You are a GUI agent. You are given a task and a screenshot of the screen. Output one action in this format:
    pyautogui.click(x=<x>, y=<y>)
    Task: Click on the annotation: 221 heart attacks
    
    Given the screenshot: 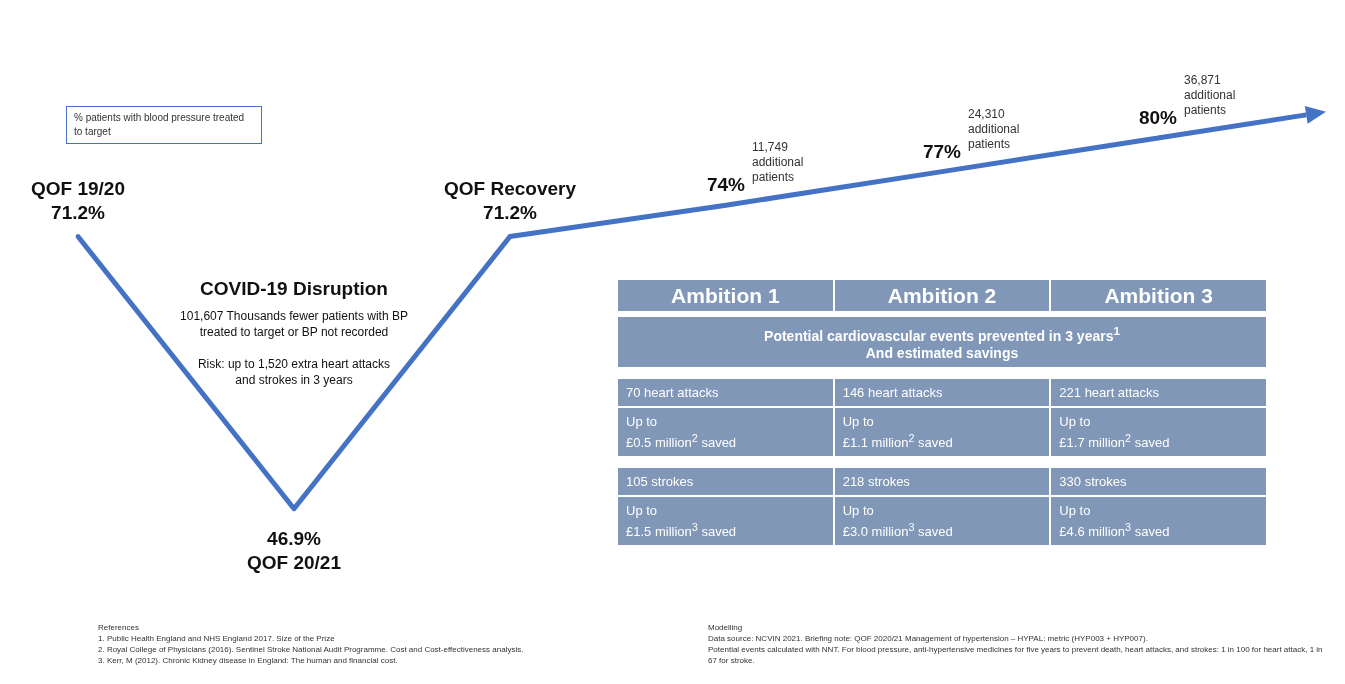 What is the action you would take?
    pyautogui.click(x=1158, y=392)
    